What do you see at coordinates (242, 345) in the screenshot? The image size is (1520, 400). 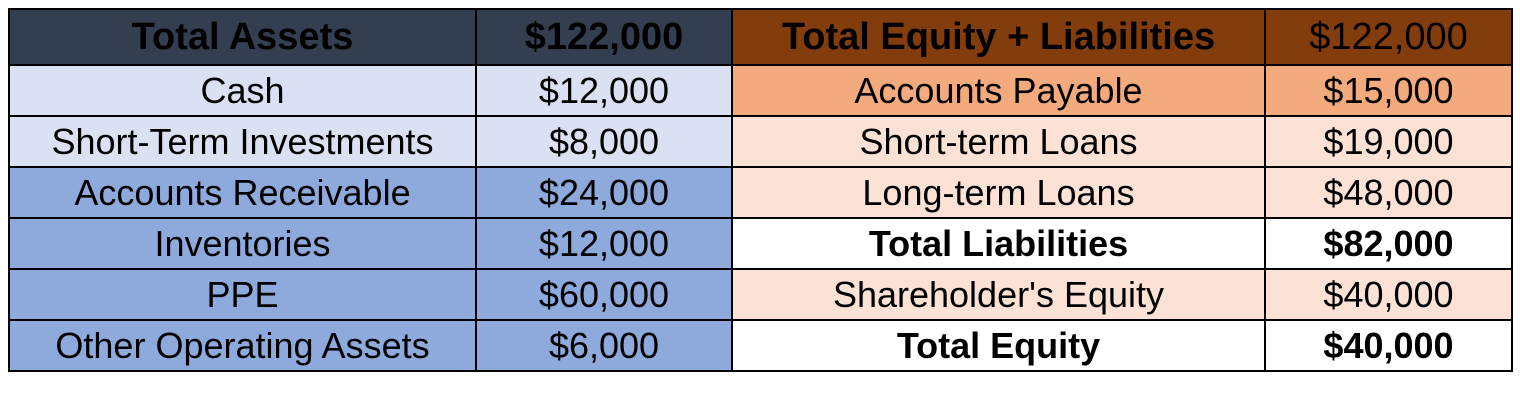 I see `other-operating-assets-label: Other Operating Assets` at bounding box center [242, 345].